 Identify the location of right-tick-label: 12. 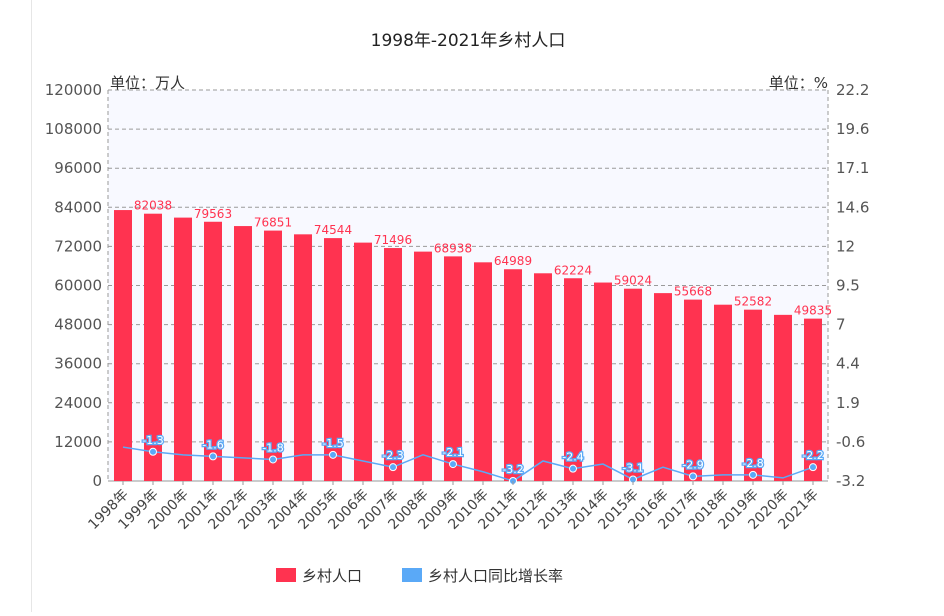
(845, 246).